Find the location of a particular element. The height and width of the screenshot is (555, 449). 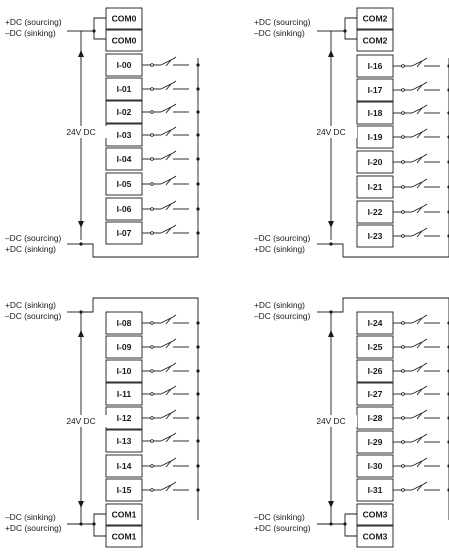

supply-label-top: –DC (sinking) is located at coordinates (30, 33).